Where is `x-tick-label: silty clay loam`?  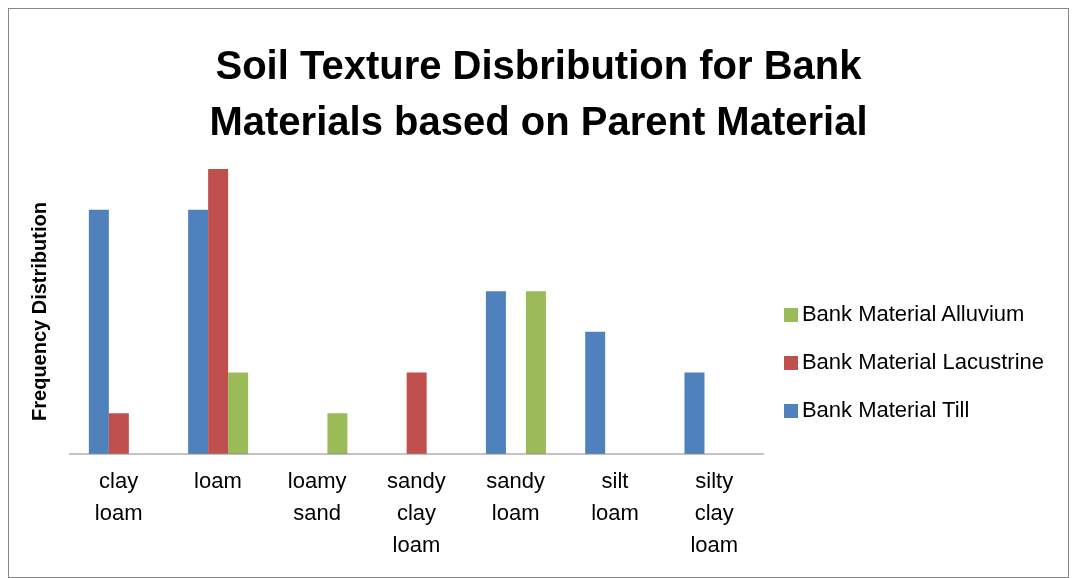 x-tick-label: silty clay loam is located at coordinates (714, 512).